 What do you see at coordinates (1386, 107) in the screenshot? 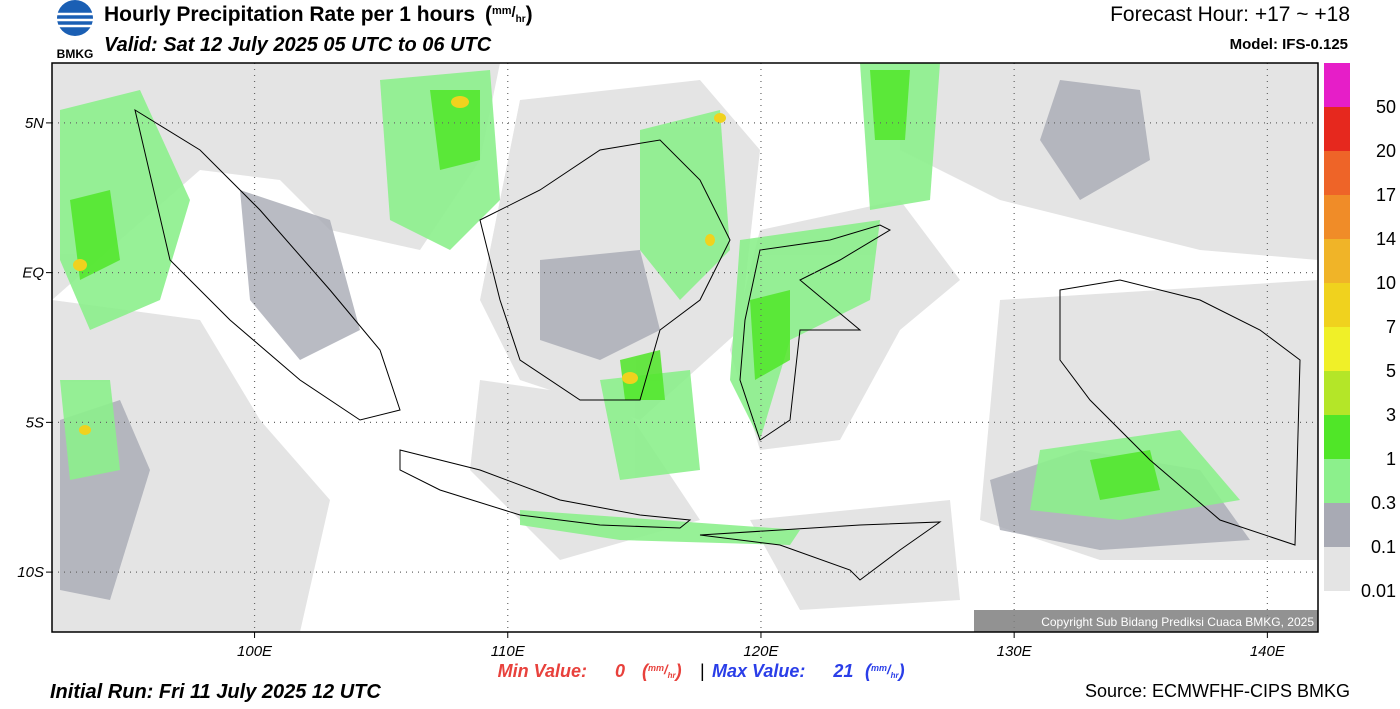
I see `legend-label: 50` at bounding box center [1386, 107].